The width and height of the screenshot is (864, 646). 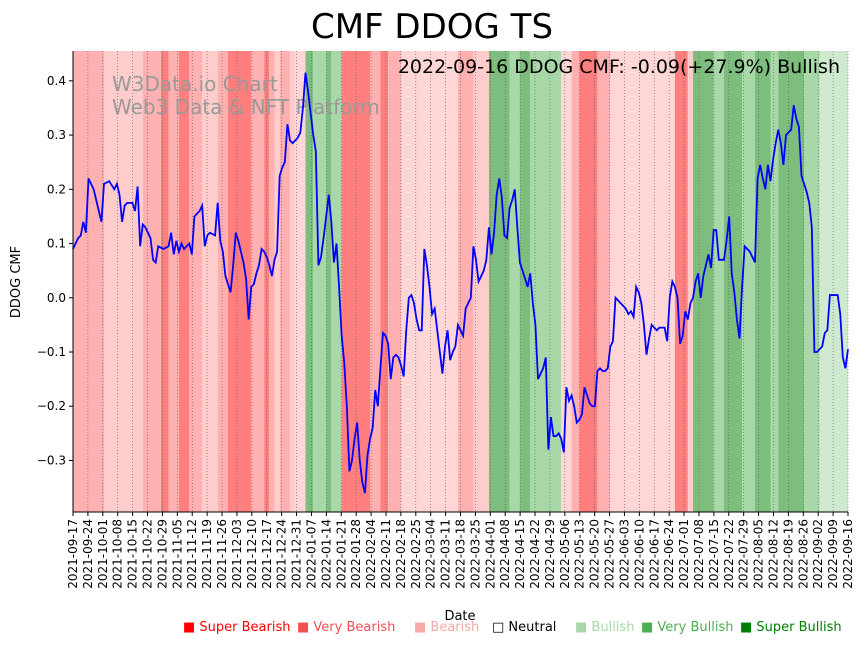 What do you see at coordinates (461, 554) in the screenshot?
I see `x-tick-label: 2022-03-18` at bounding box center [461, 554].